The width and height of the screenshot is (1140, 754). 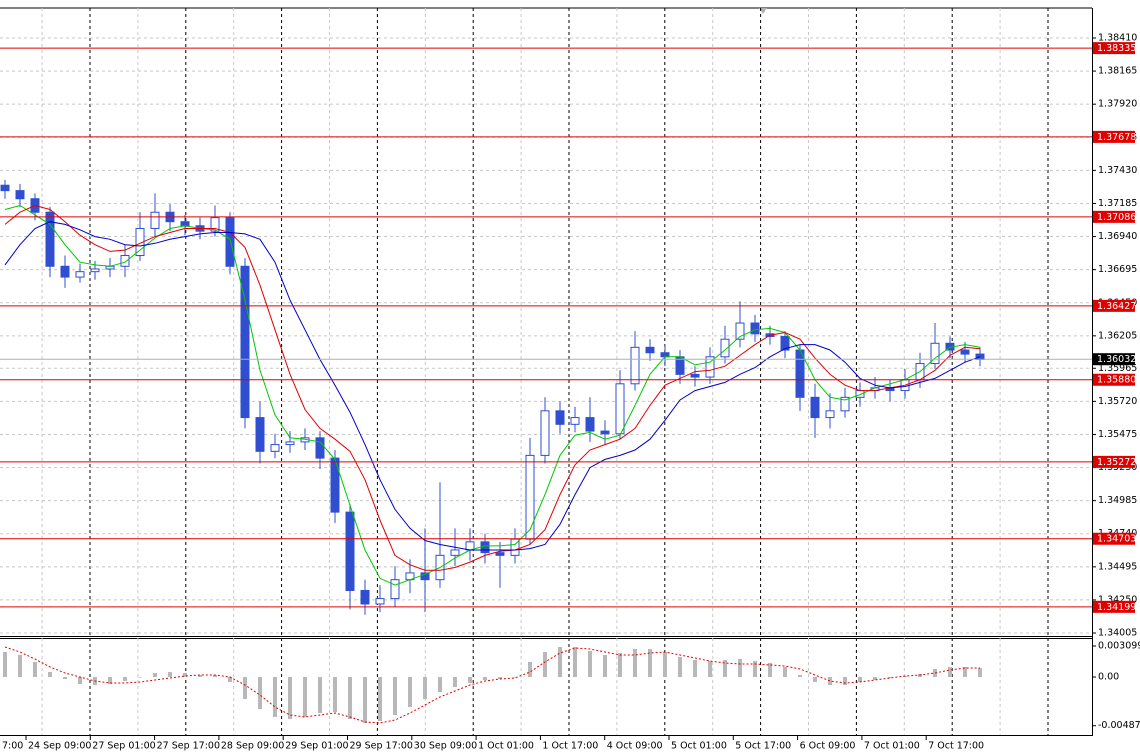 What do you see at coordinates (1116, 539) in the screenshot?
I see `level-label: 1.34703` at bounding box center [1116, 539].